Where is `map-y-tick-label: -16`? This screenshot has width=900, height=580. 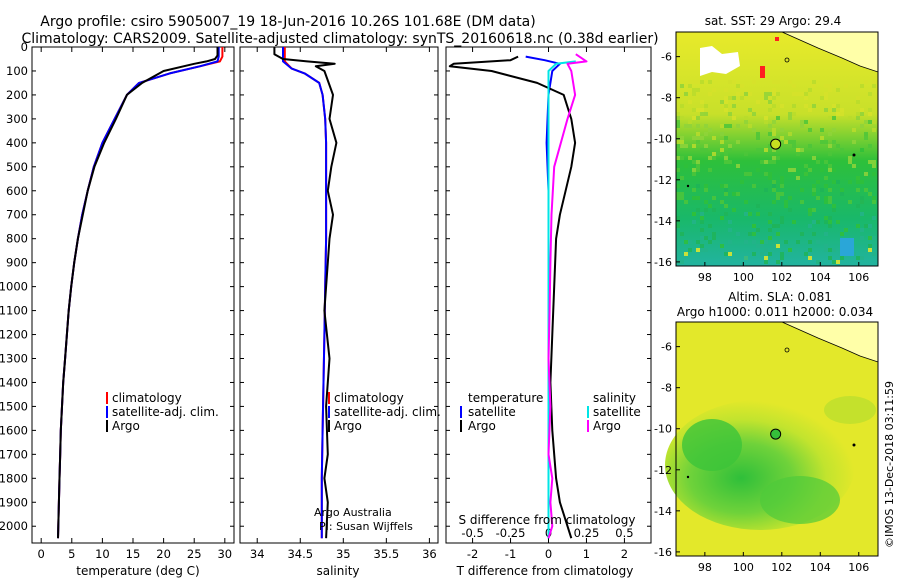
map-y-tick-label: -16 is located at coordinates (663, 552).